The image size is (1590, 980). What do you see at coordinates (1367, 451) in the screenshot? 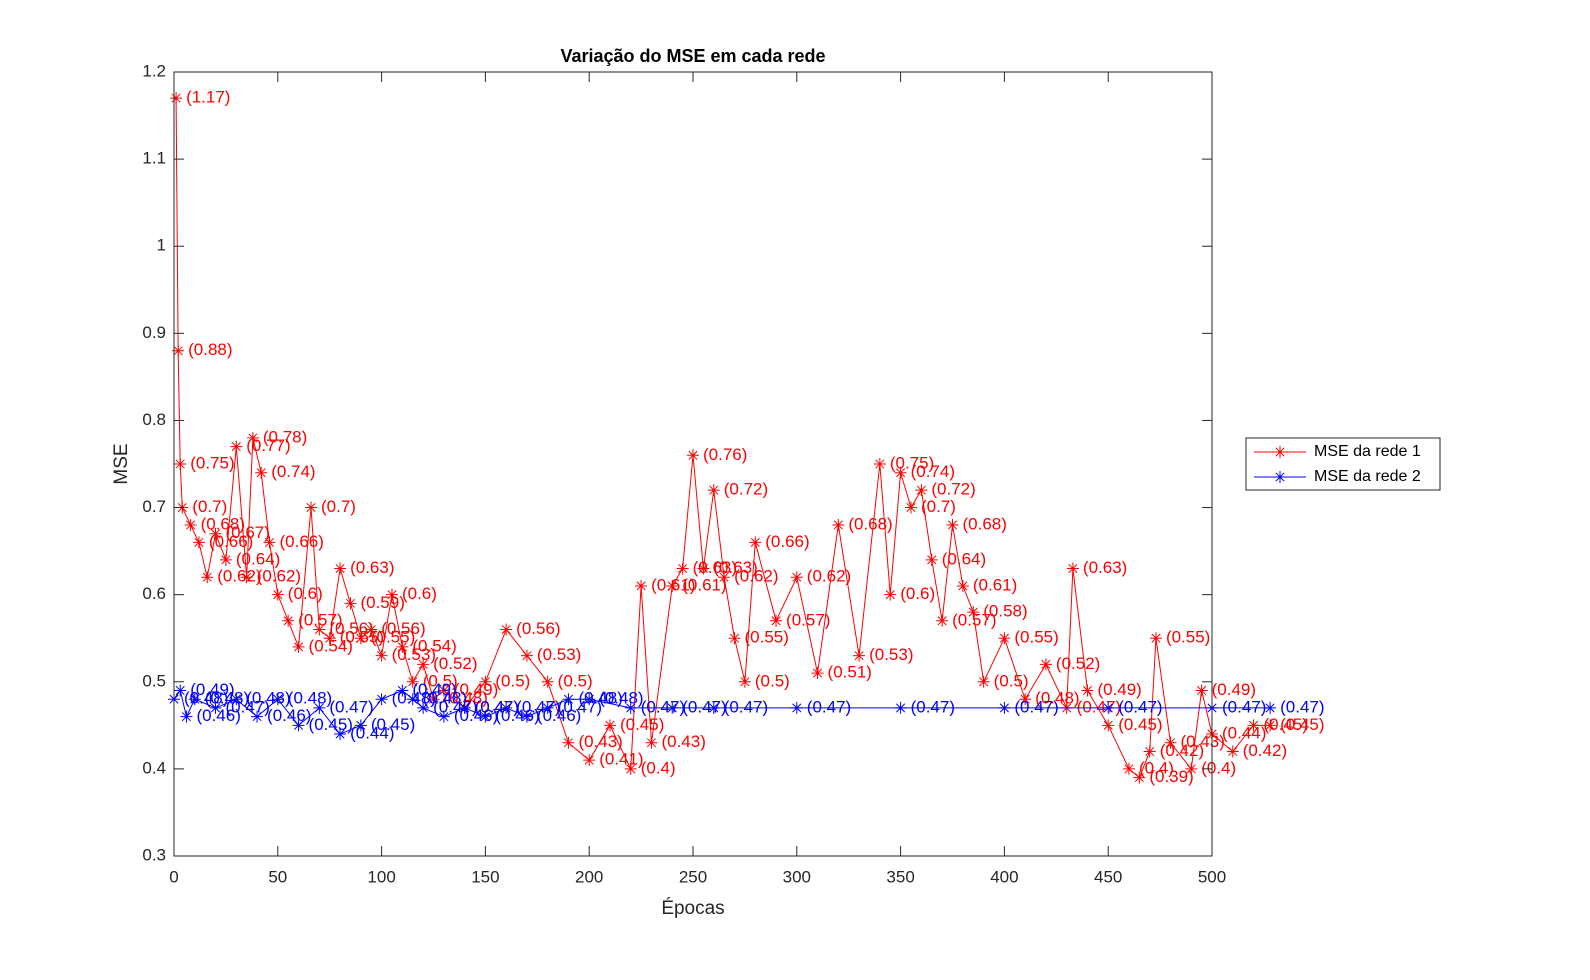
I see `legend-label: MSE da rede 1` at bounding box center [1367, 451].